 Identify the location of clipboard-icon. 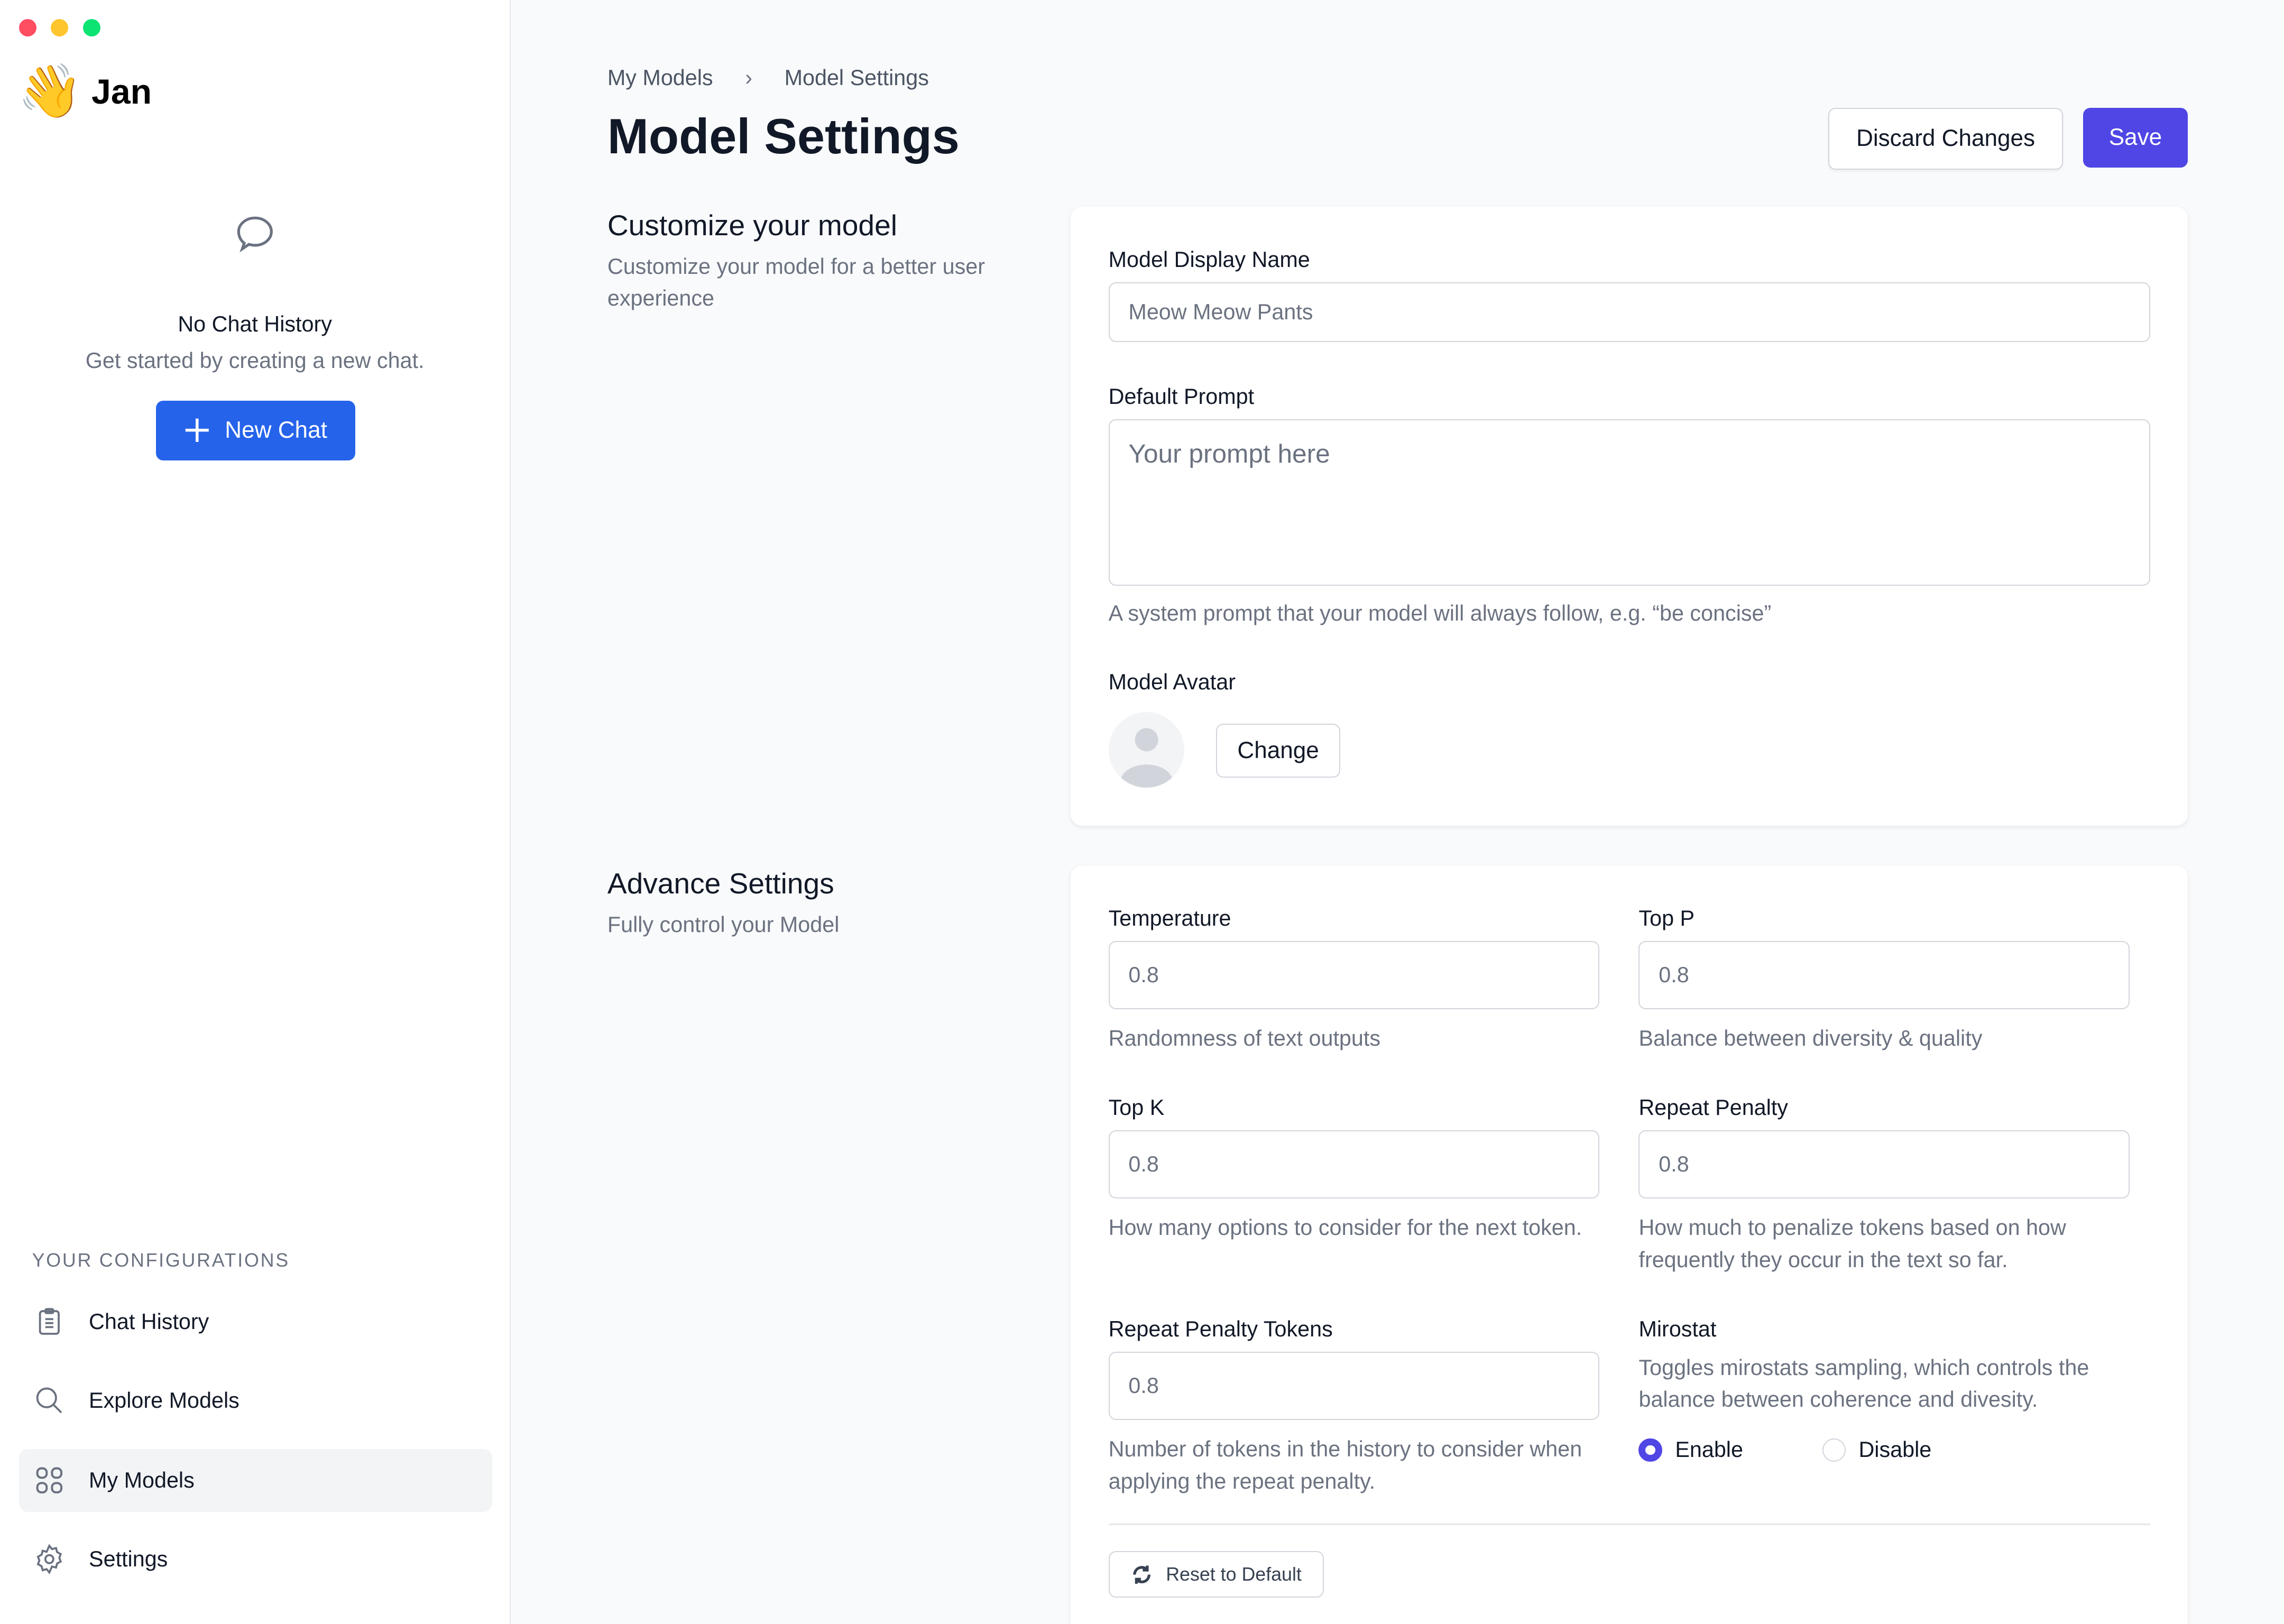
(49, 1322).